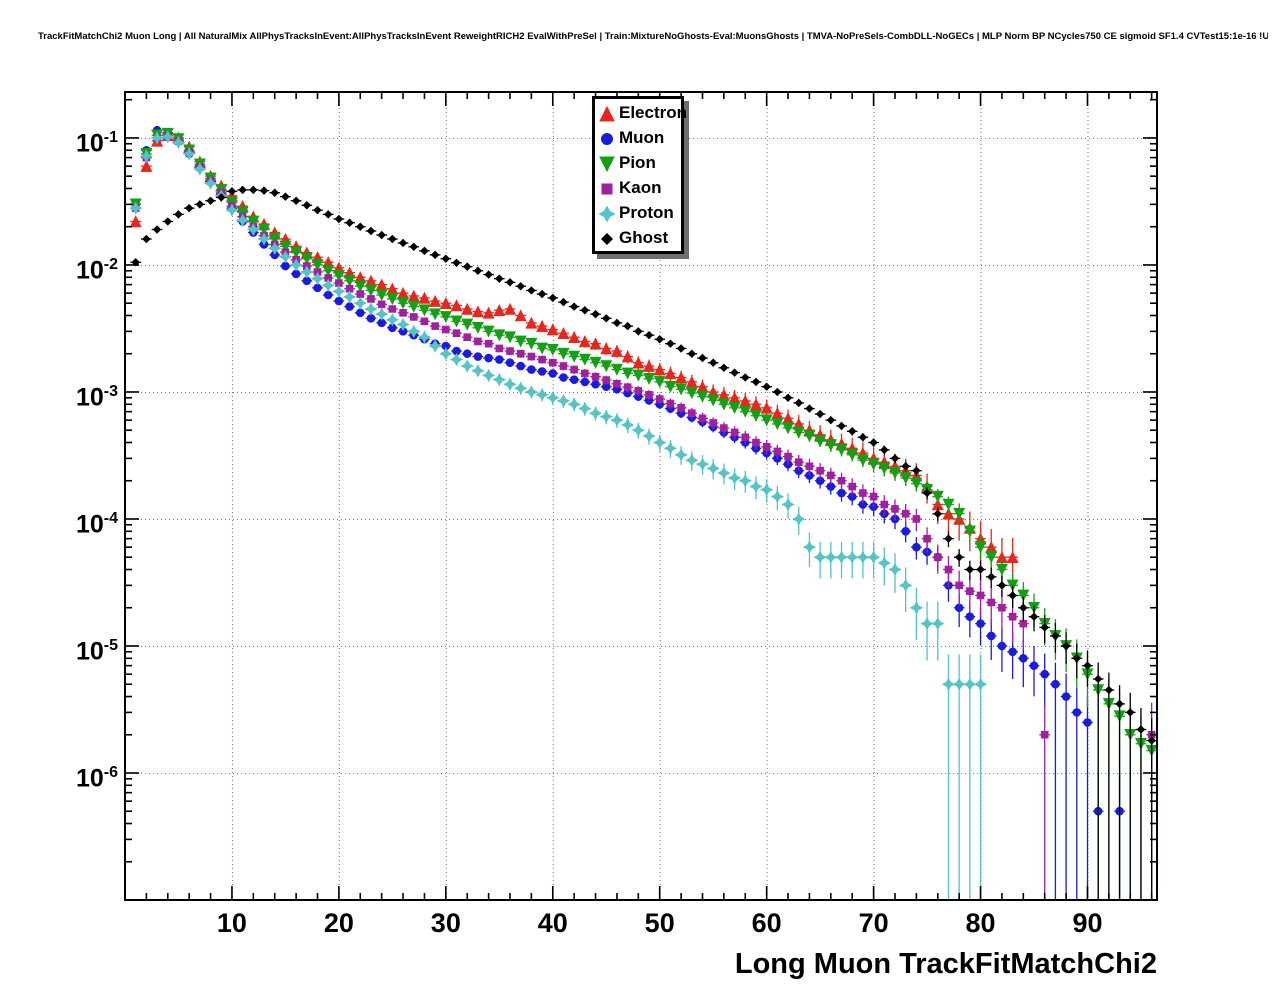 The height and width of the screenshot is (996, 1276). Describe the element at coordinates (607, 238) in the screenshot. I see `diamond-marker-icon` at that location.